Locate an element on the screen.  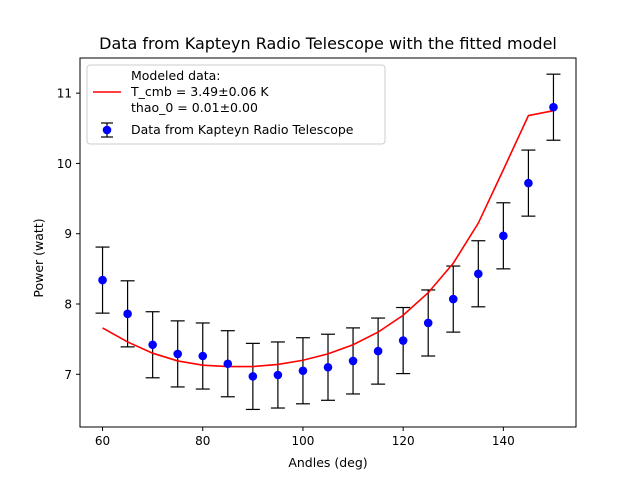
legend-model-text: T_cmb = 3.49±0.06 K is located at coordinates (199, 91).